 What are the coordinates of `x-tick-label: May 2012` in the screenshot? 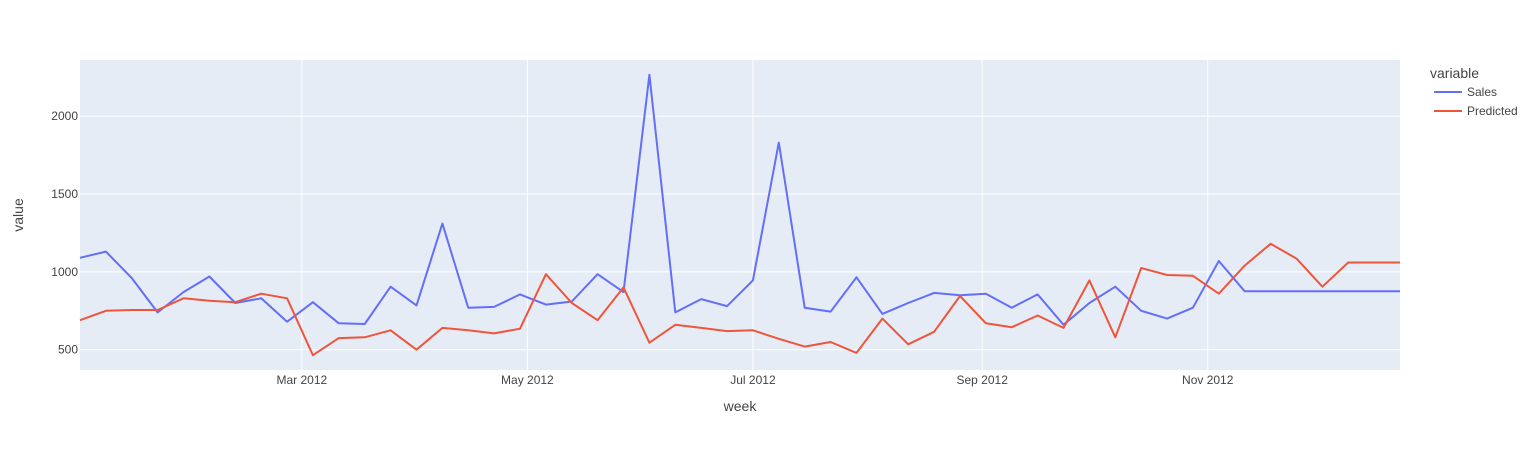 It's located at (527, 380).